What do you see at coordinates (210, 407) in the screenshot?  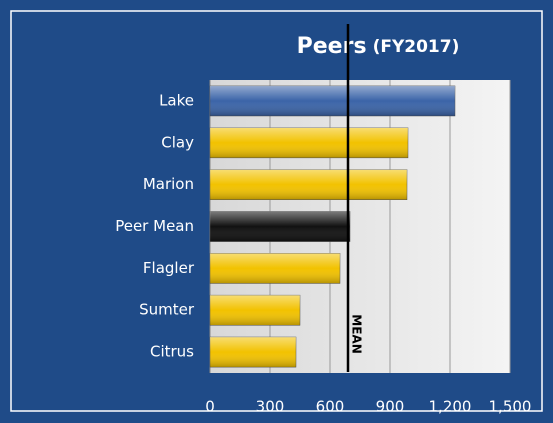 I see `x-tick-label: 0` at bounding box center [210, 407].